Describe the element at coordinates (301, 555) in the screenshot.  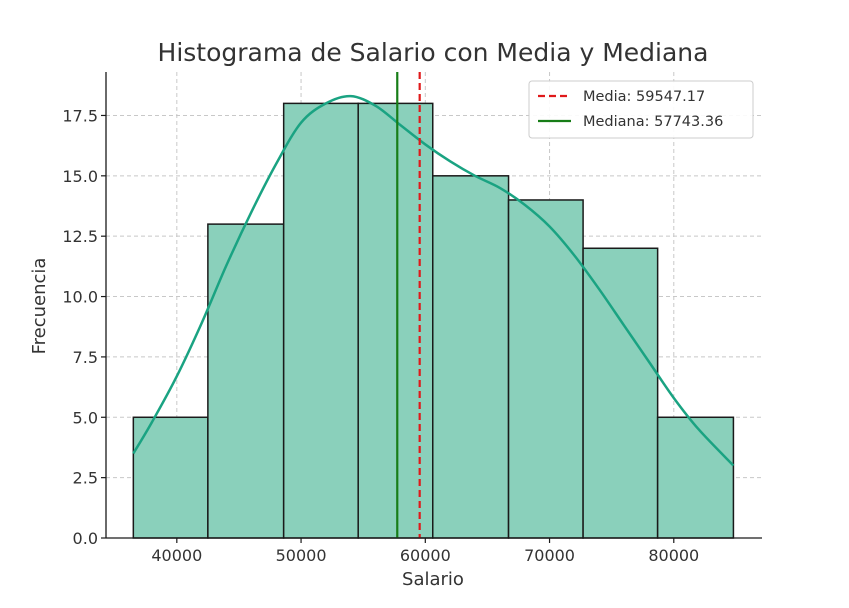
I see `x-tick-label: 50000` at that location.